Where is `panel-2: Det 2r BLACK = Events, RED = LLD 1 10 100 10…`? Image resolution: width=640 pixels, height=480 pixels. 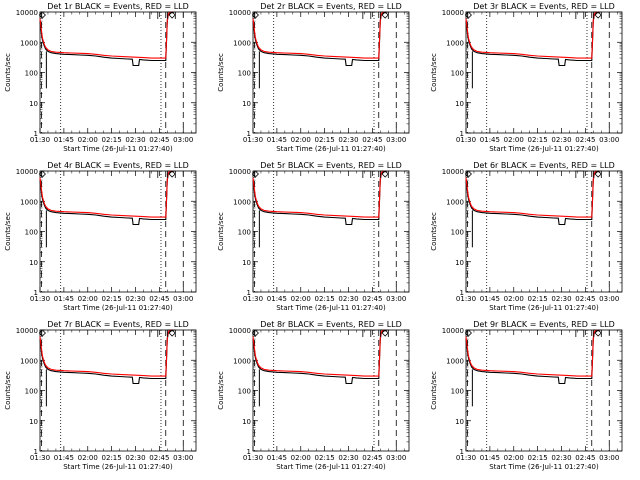 panel-2: Det 2r BLACK = Events, RED = LLD 1 10 100 10… is located at coordinates (313, 77).